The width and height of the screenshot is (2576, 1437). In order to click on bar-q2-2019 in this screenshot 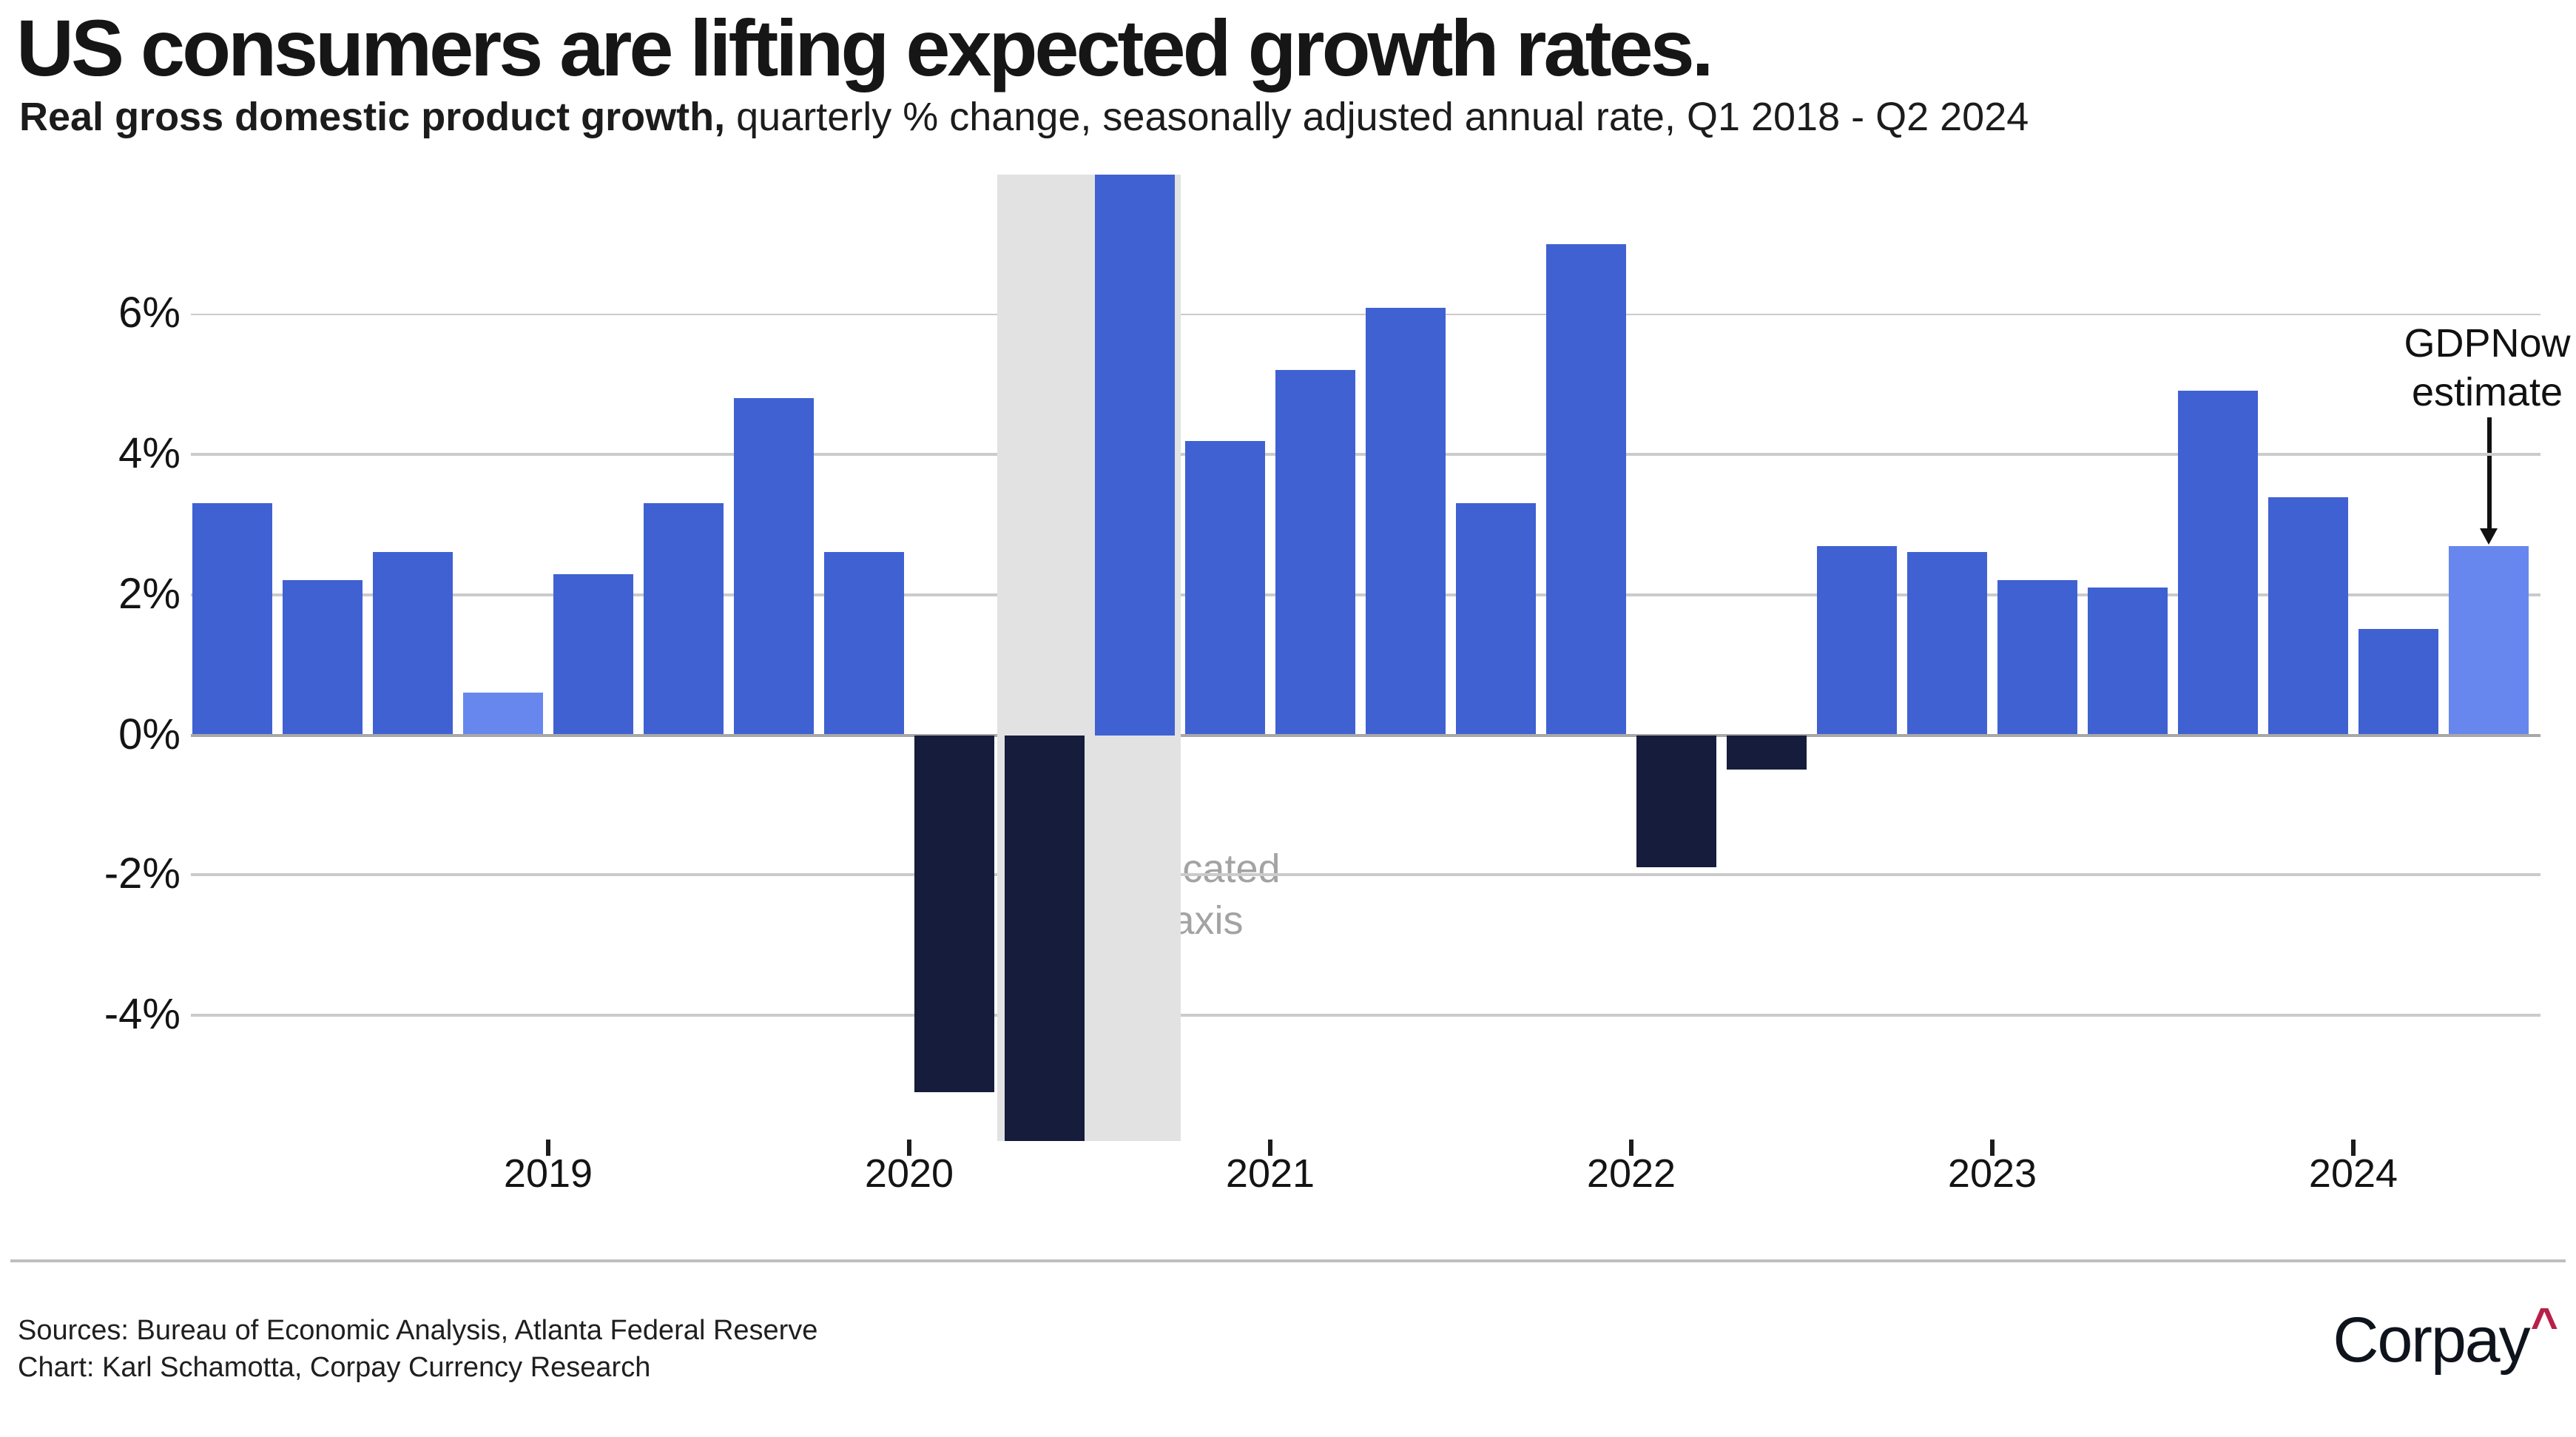, I will do `click(684, 619)`.